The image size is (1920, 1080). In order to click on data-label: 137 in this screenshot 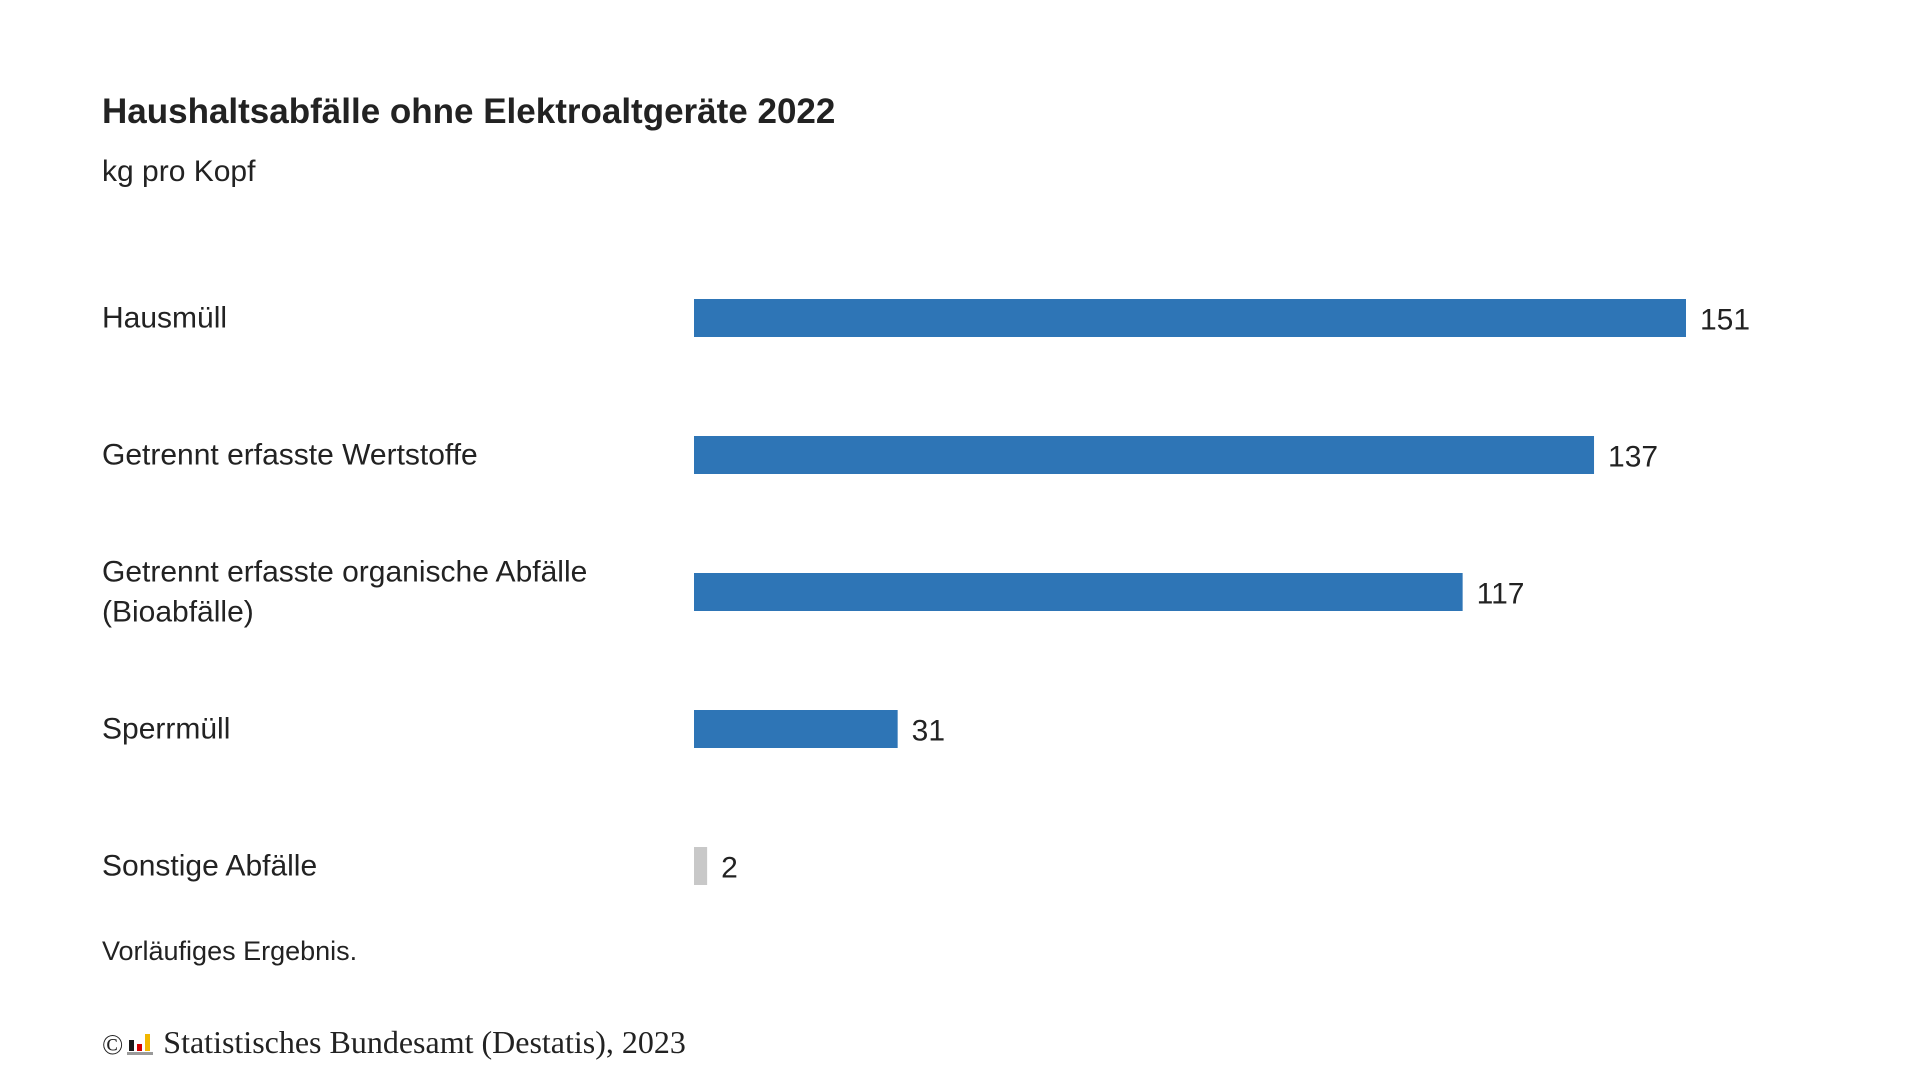, I will do `click(1633, 457)`.